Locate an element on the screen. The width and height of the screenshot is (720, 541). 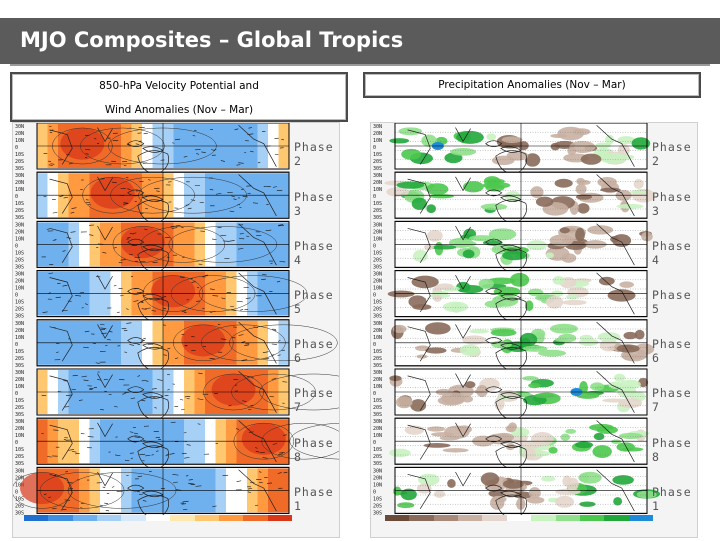
precipitation-colorbar is located at coordinates (519, 518).